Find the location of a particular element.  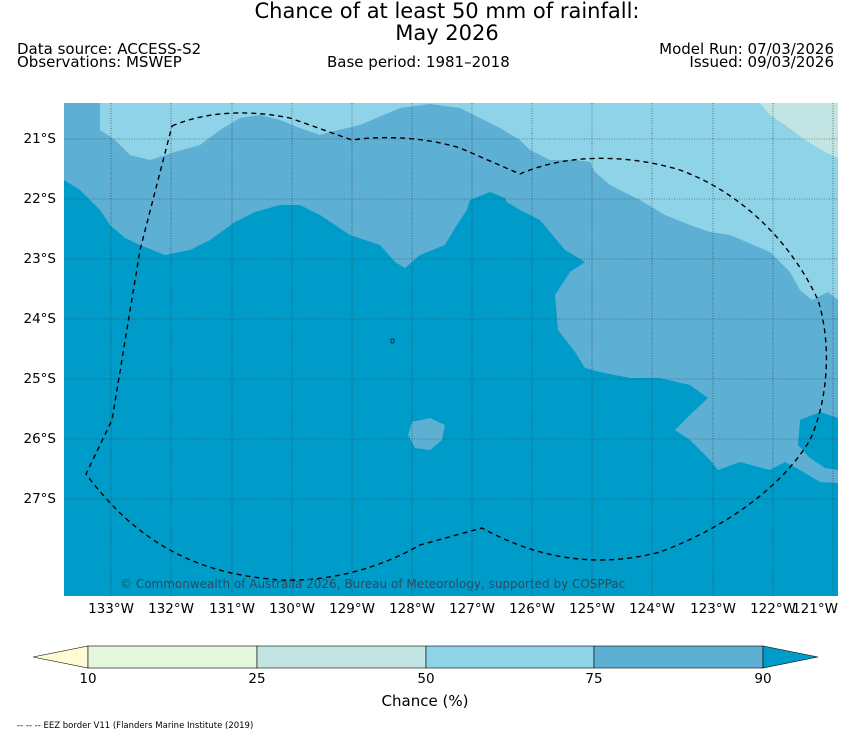

colorbar-label: Chance (%) is located at coordinates (425, 701).